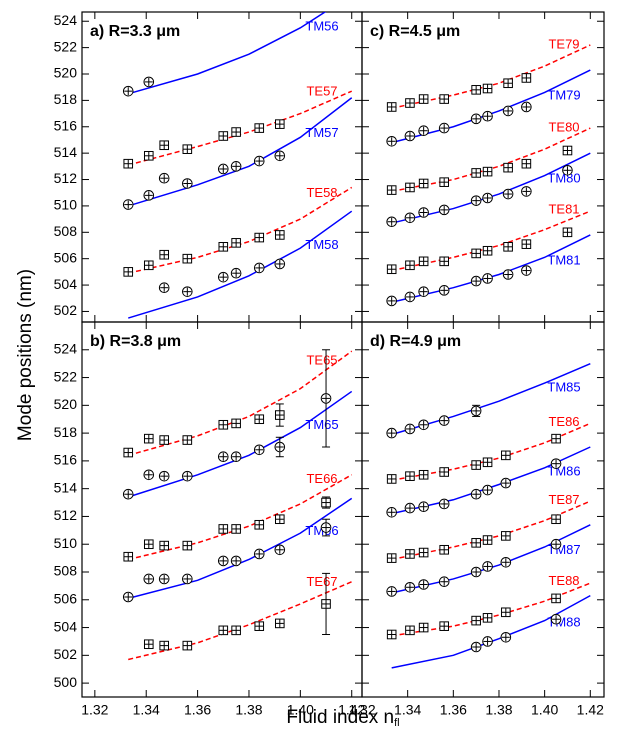  Describe the element at coordinates (66, 543) in the screenshot. I see `y-tick-label: 510` at that location.